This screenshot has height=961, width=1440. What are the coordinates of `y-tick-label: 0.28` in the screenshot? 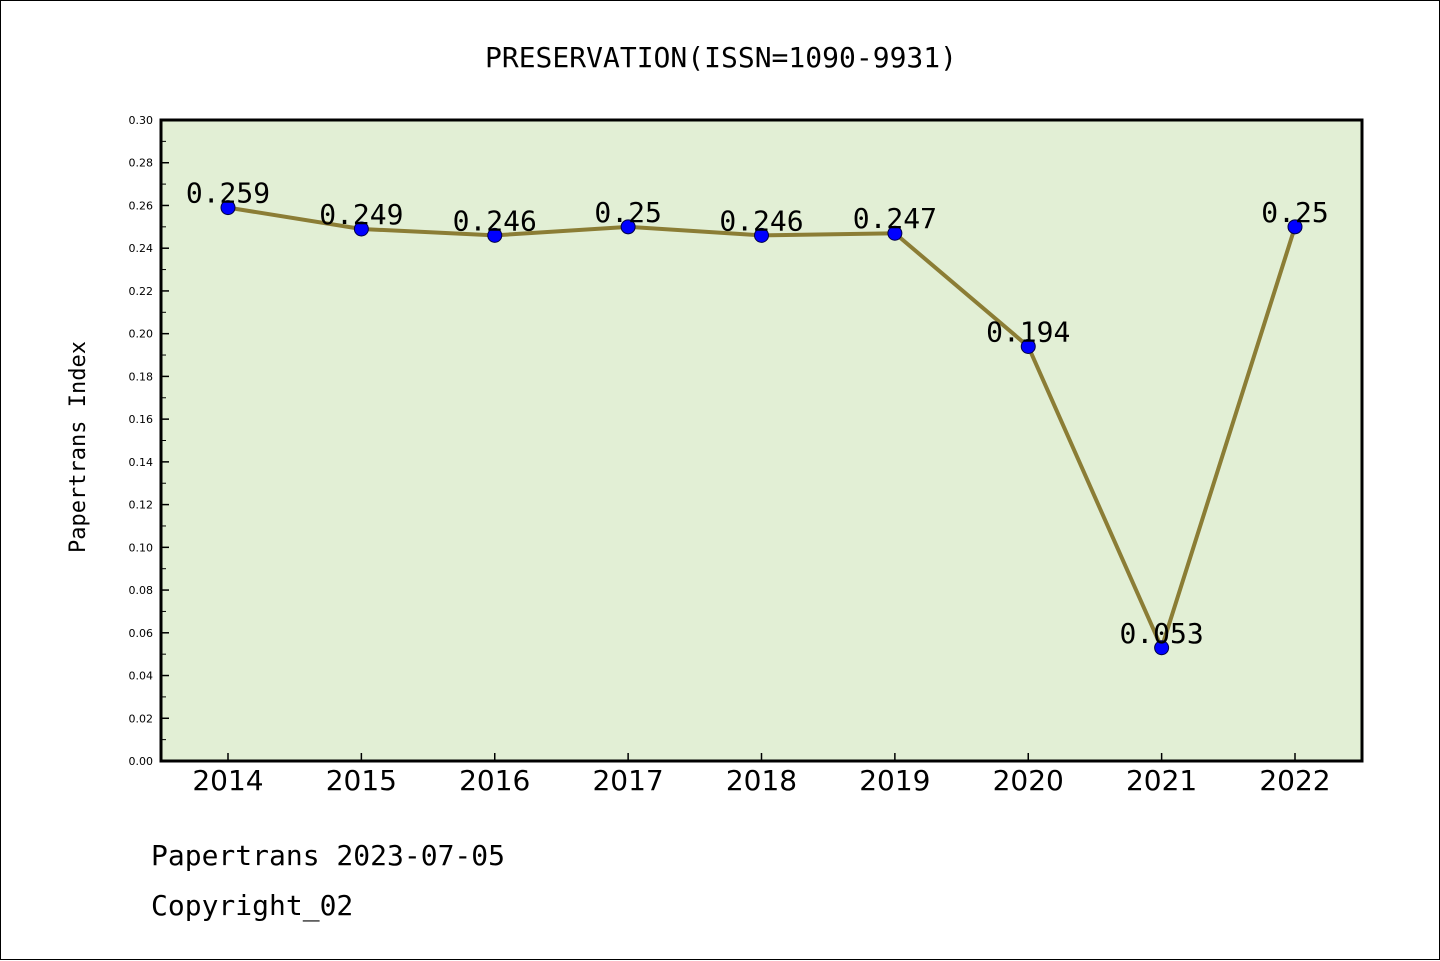 It's located at (141, 163).